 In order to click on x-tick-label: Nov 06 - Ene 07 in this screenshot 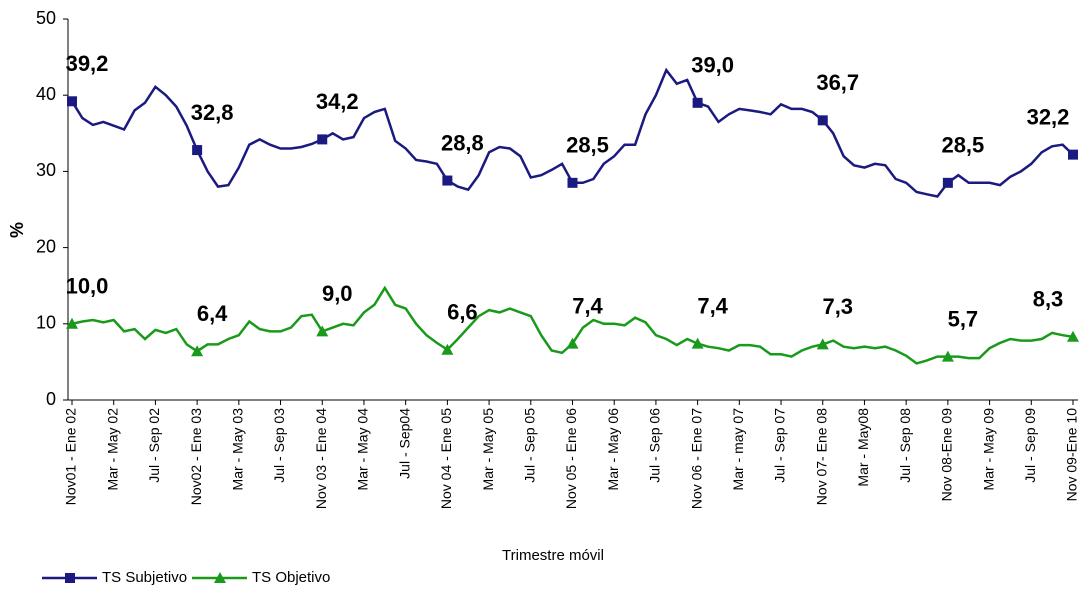, I will do `click(696, 458)`.